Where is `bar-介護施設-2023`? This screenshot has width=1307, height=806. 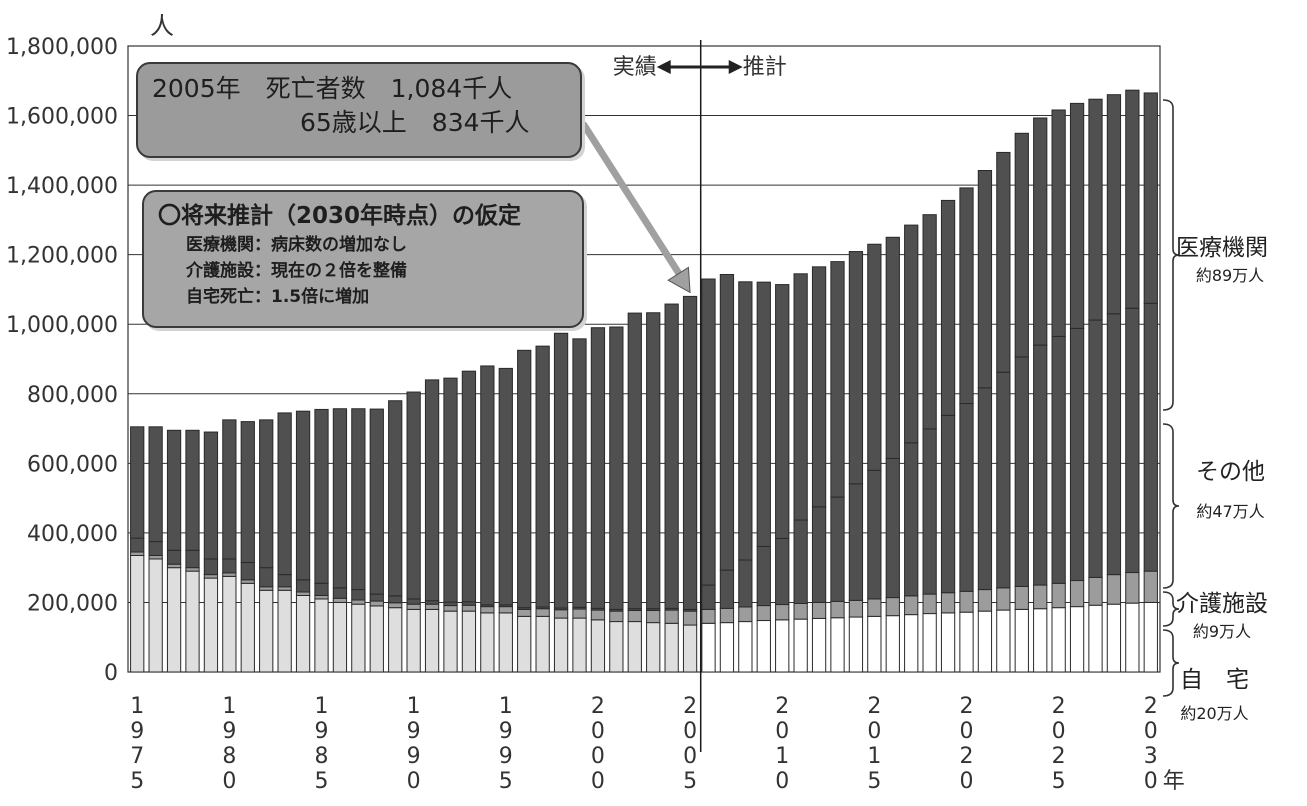 bar-介護施設-2023 is located at coordinates (1021, 597).